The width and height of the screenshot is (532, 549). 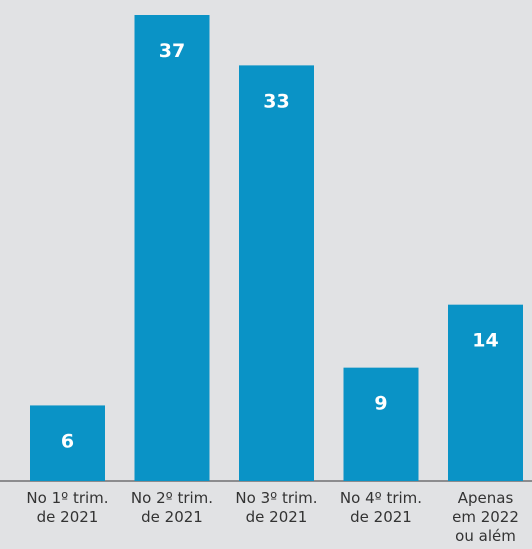 I want to click on x-tick-label-line: ou além, so click(x=485, y=536).